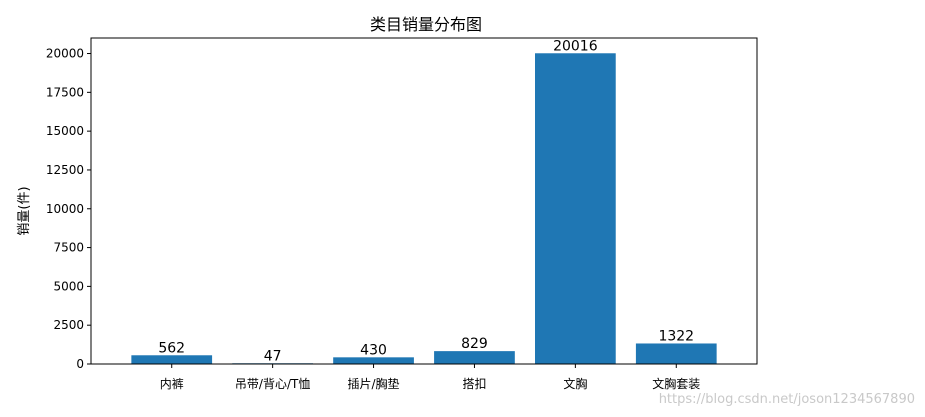  I want to click on x-tick-label: 搭扣, so click(474, 384).